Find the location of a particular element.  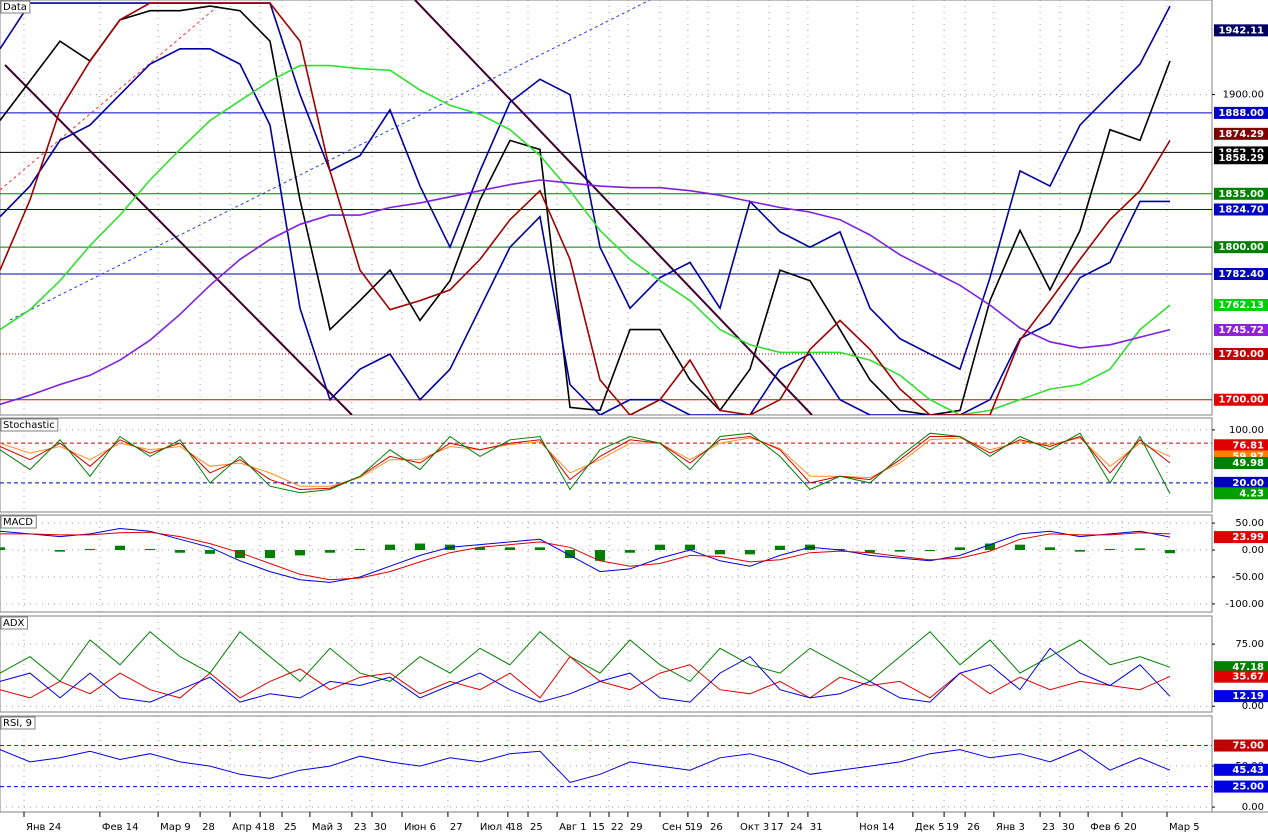

panel-title: Data is located at coordinates (15, 7).